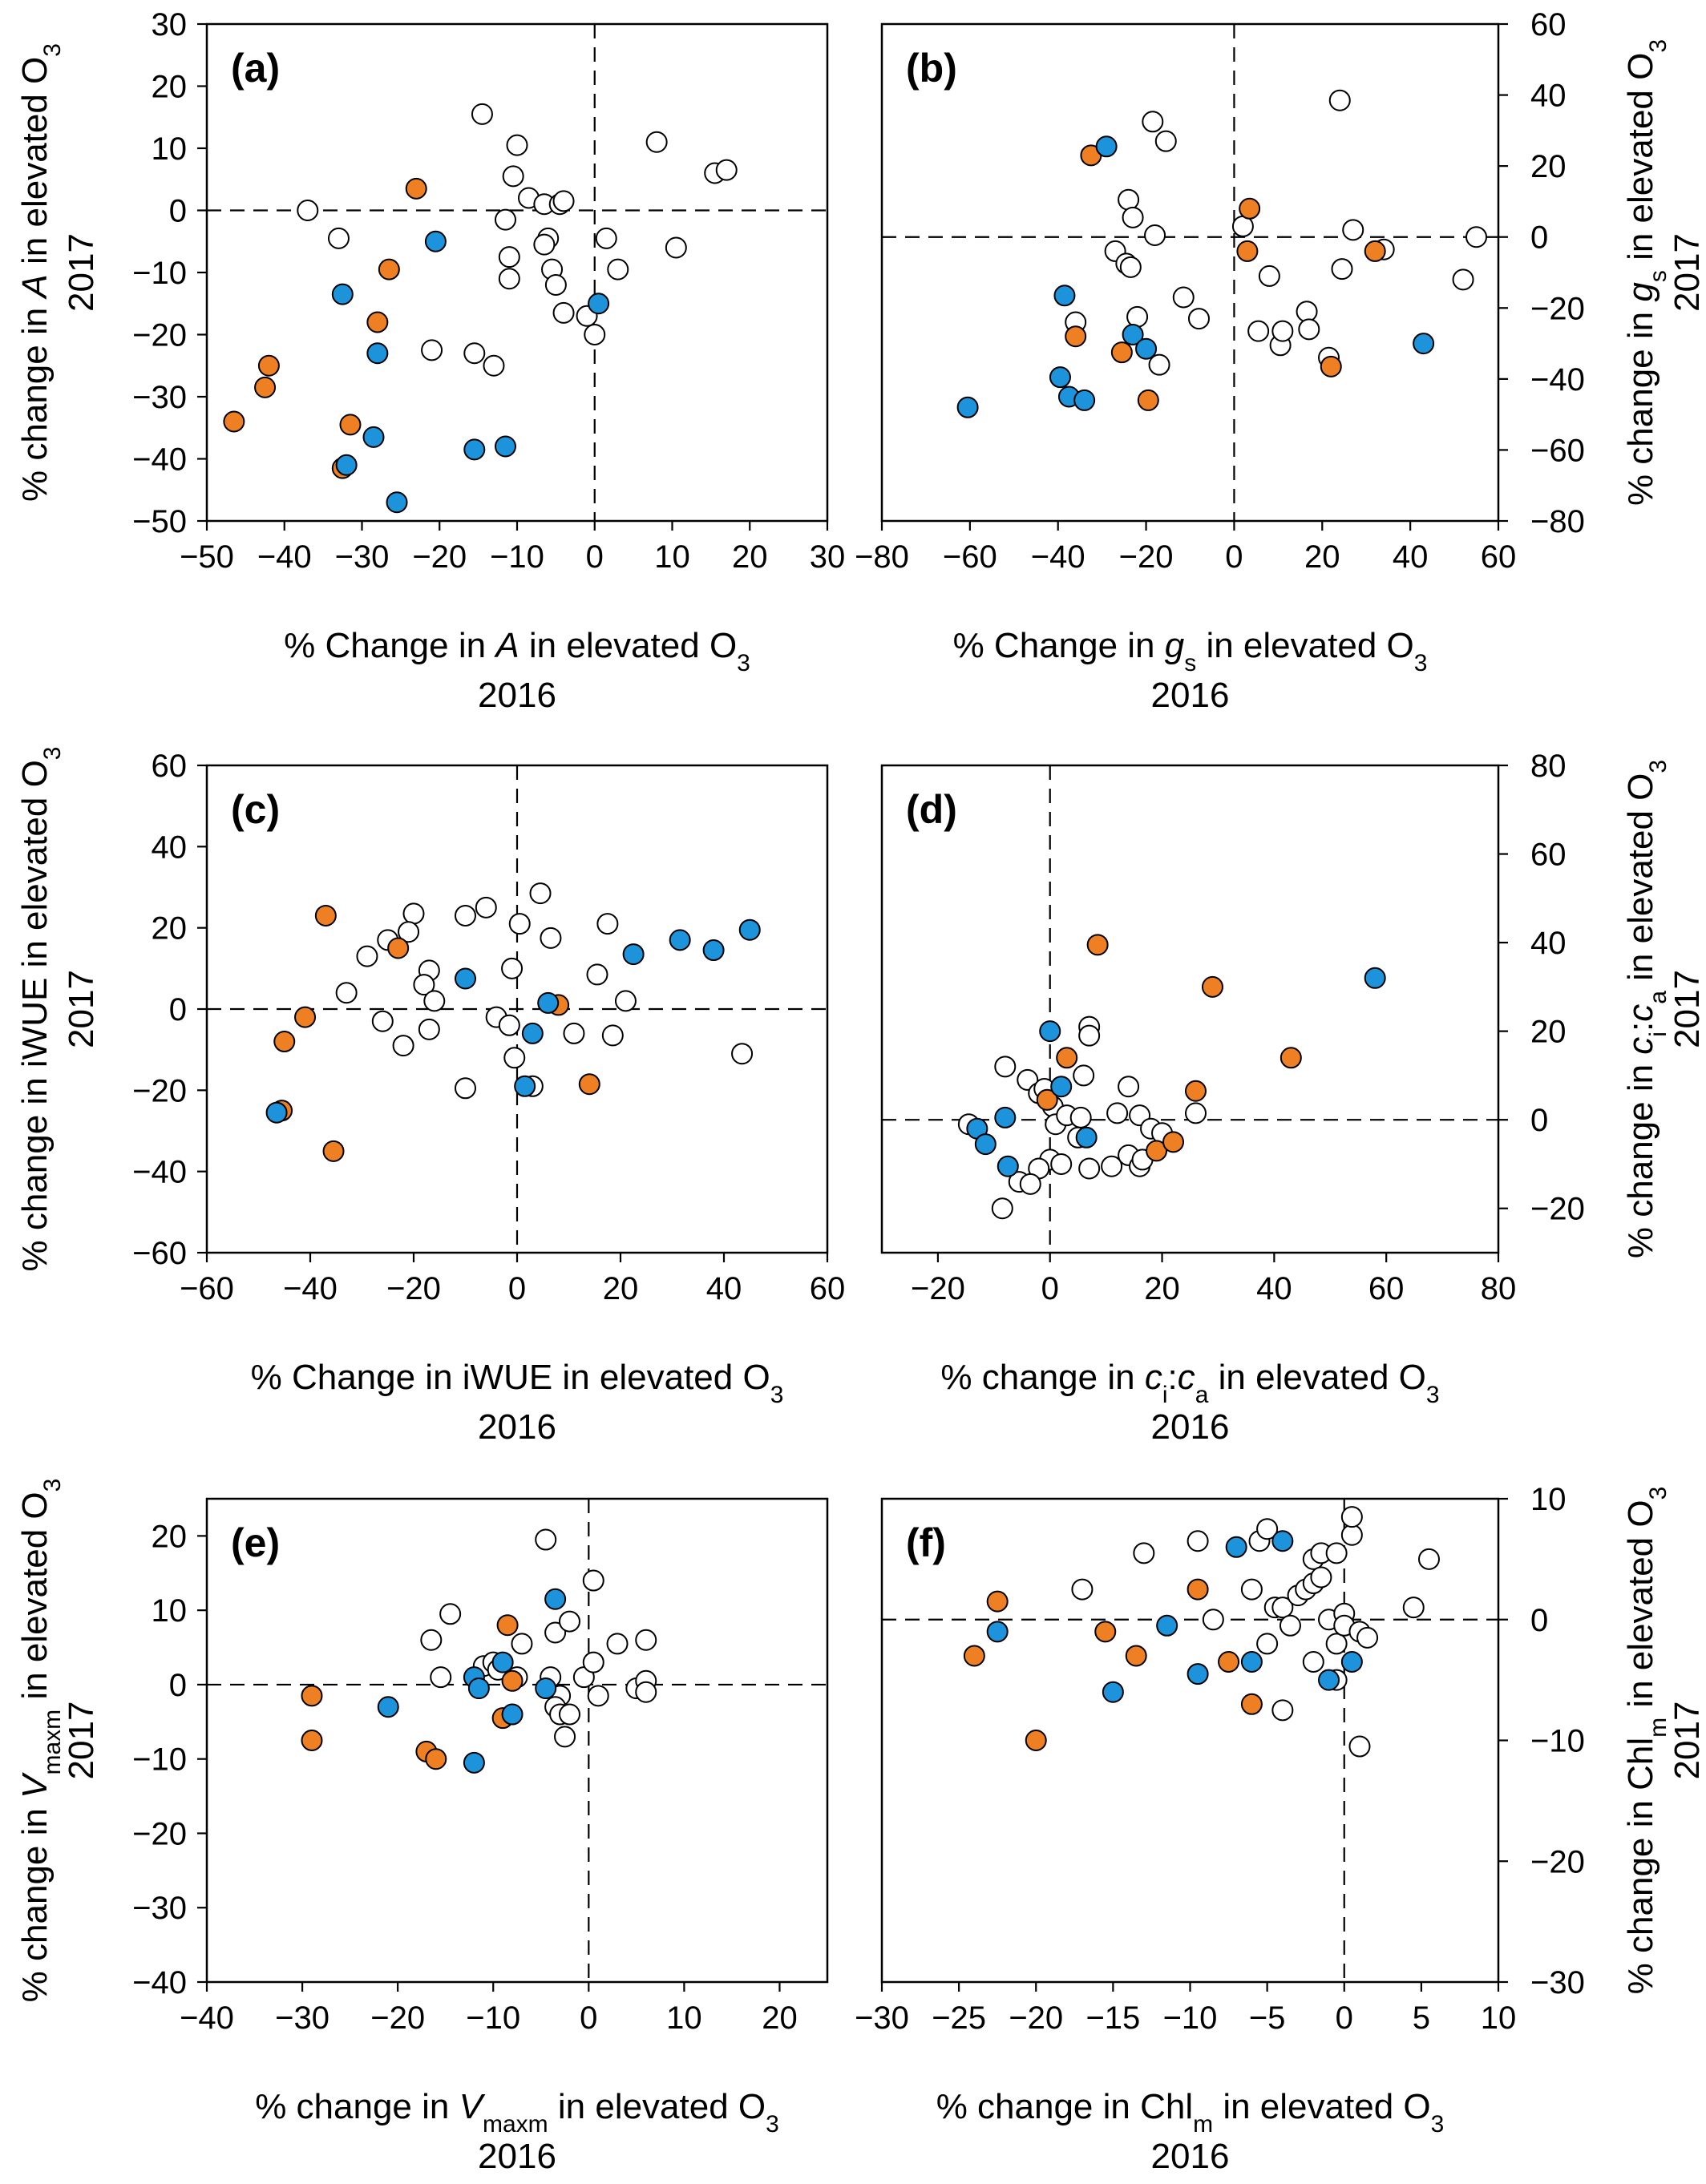  Describe the element at coordinates (1646, 1009) in the screenshot. I see `y-axis-label: % change in ci:ca in elevated O3` at that location.